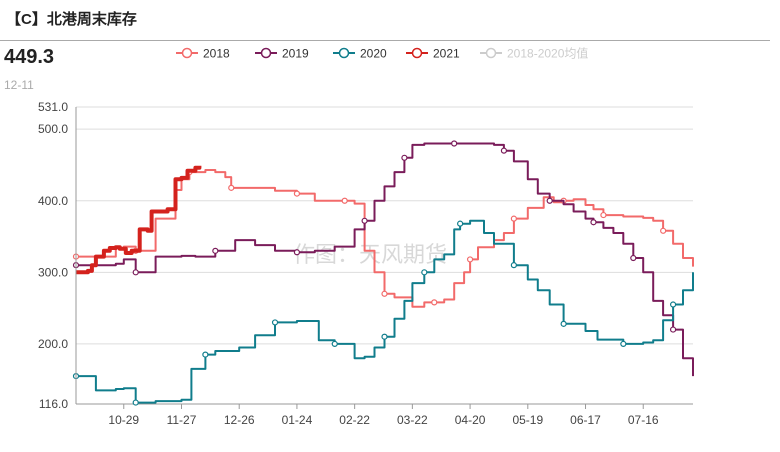  Describe the element at coordinates (470, 420) in the screenshot. I see `x-tick-label: 04-20` at that location.